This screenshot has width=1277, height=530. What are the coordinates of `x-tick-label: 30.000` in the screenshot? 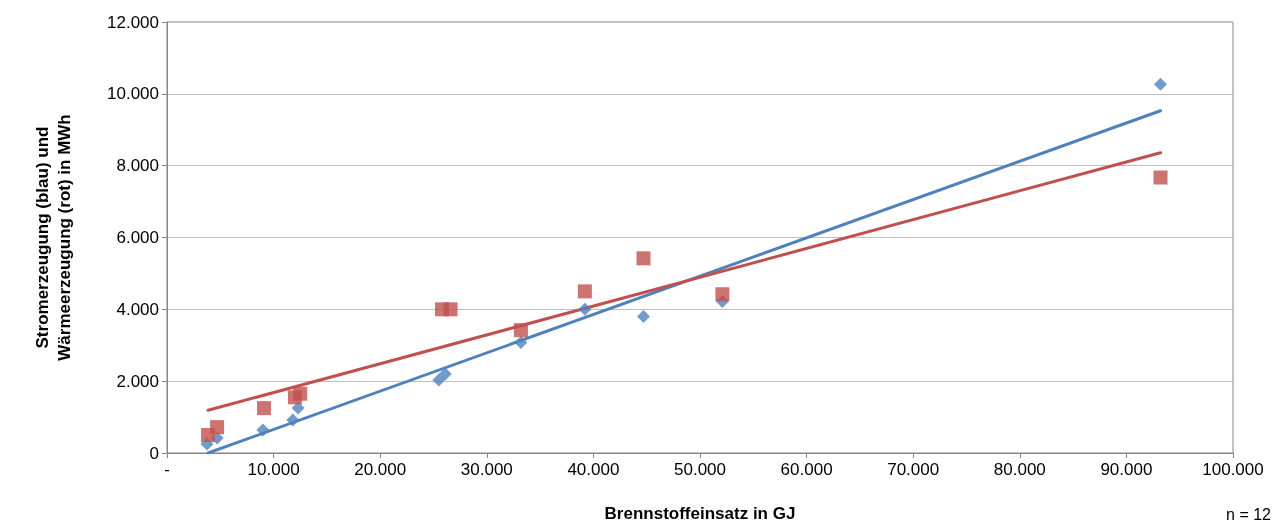 It's located at (486, 469).